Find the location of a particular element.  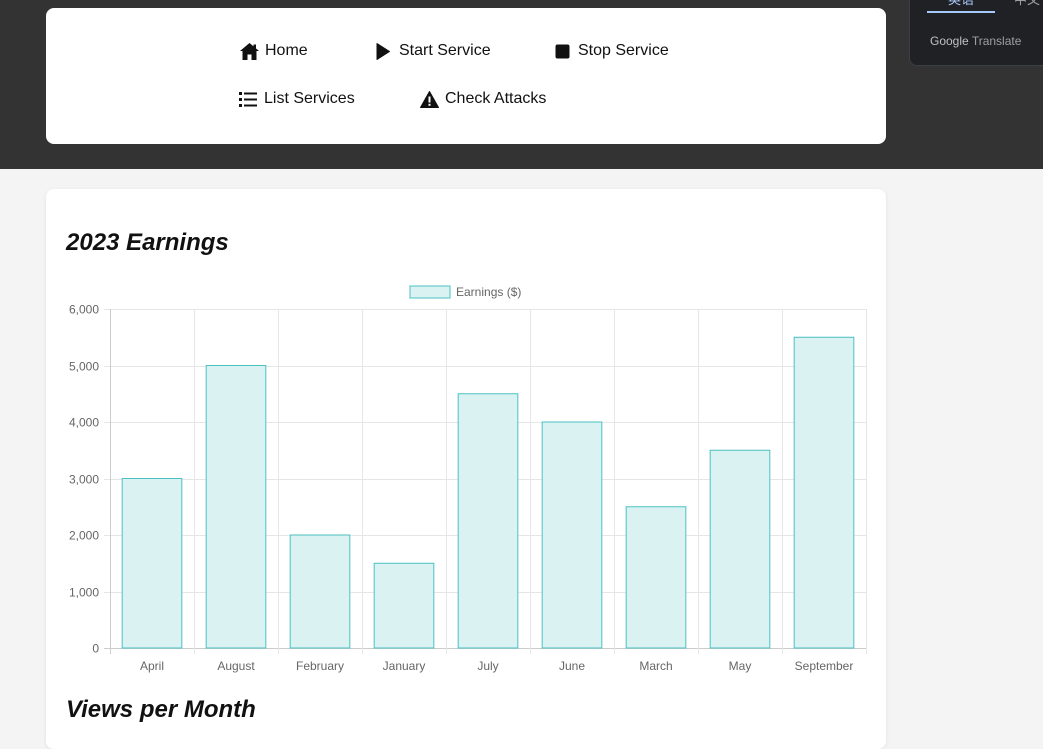

x-tick-label: May is located at coordinates (740, 666).